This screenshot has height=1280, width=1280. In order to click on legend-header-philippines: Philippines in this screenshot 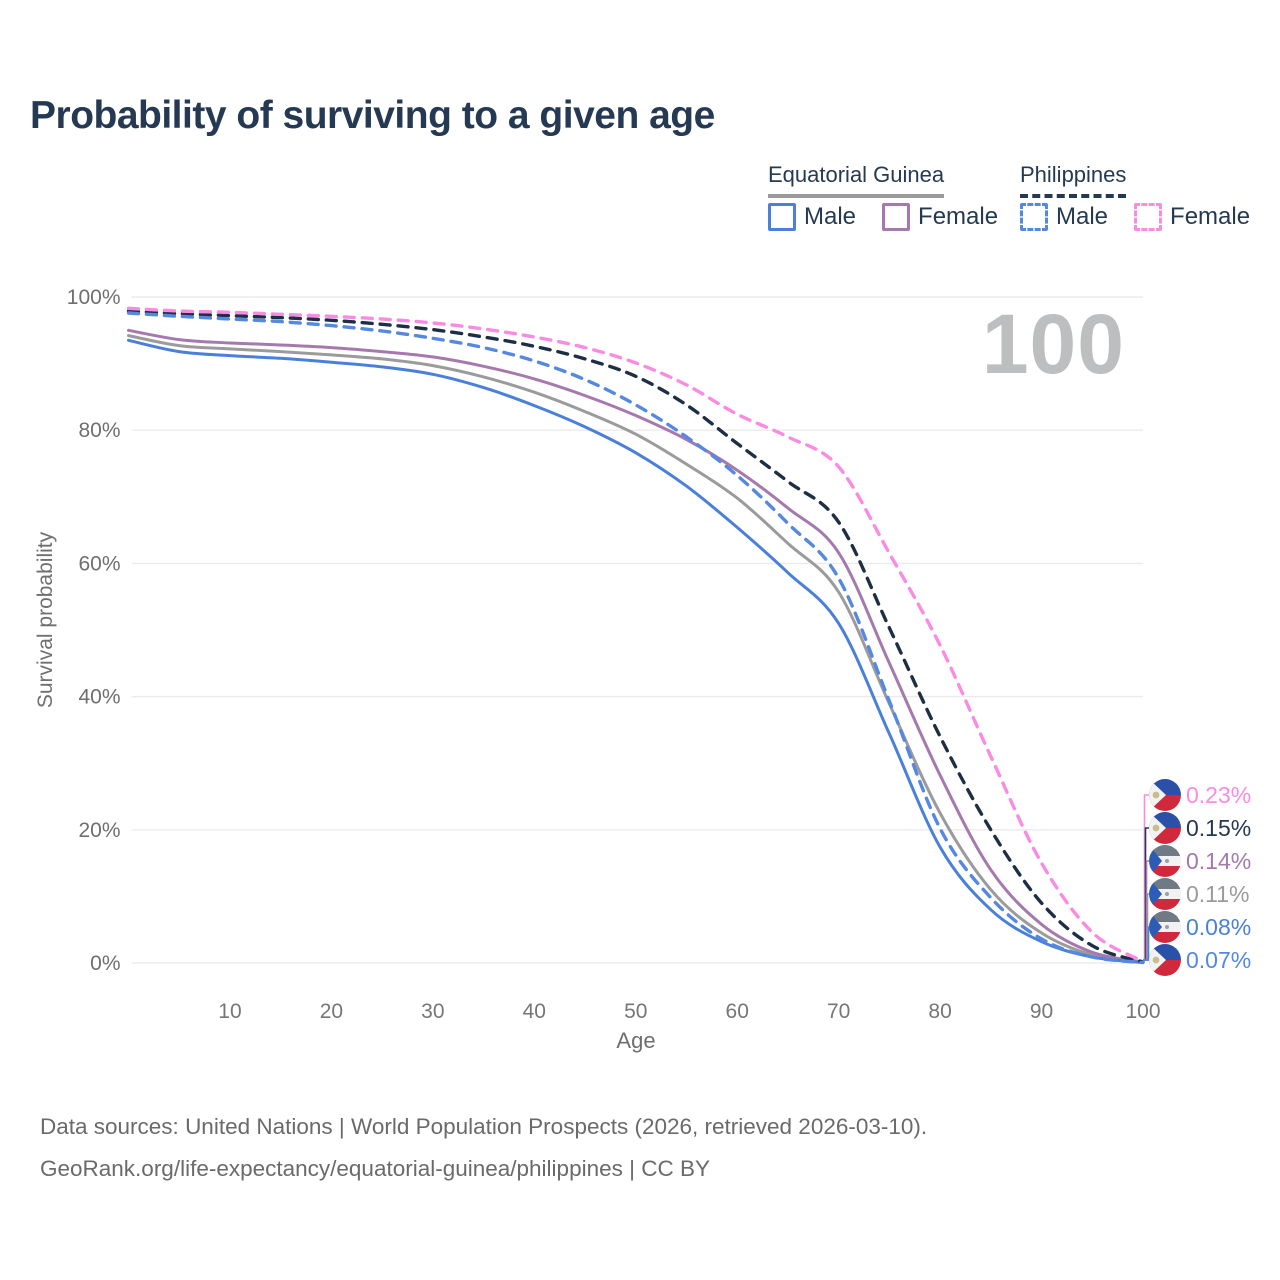, I will do `click(1073, 180)`.